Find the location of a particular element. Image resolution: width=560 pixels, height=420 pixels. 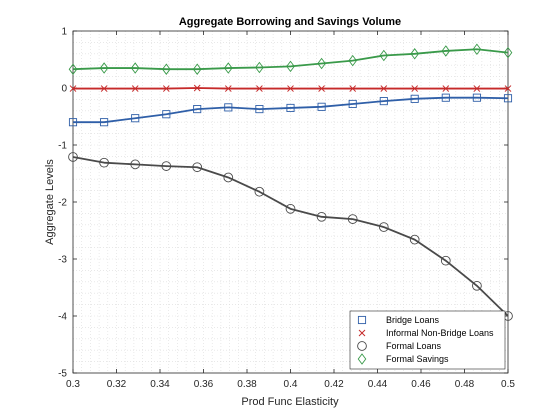

y-tick-label: -4 is located at coordinates (62, 317).